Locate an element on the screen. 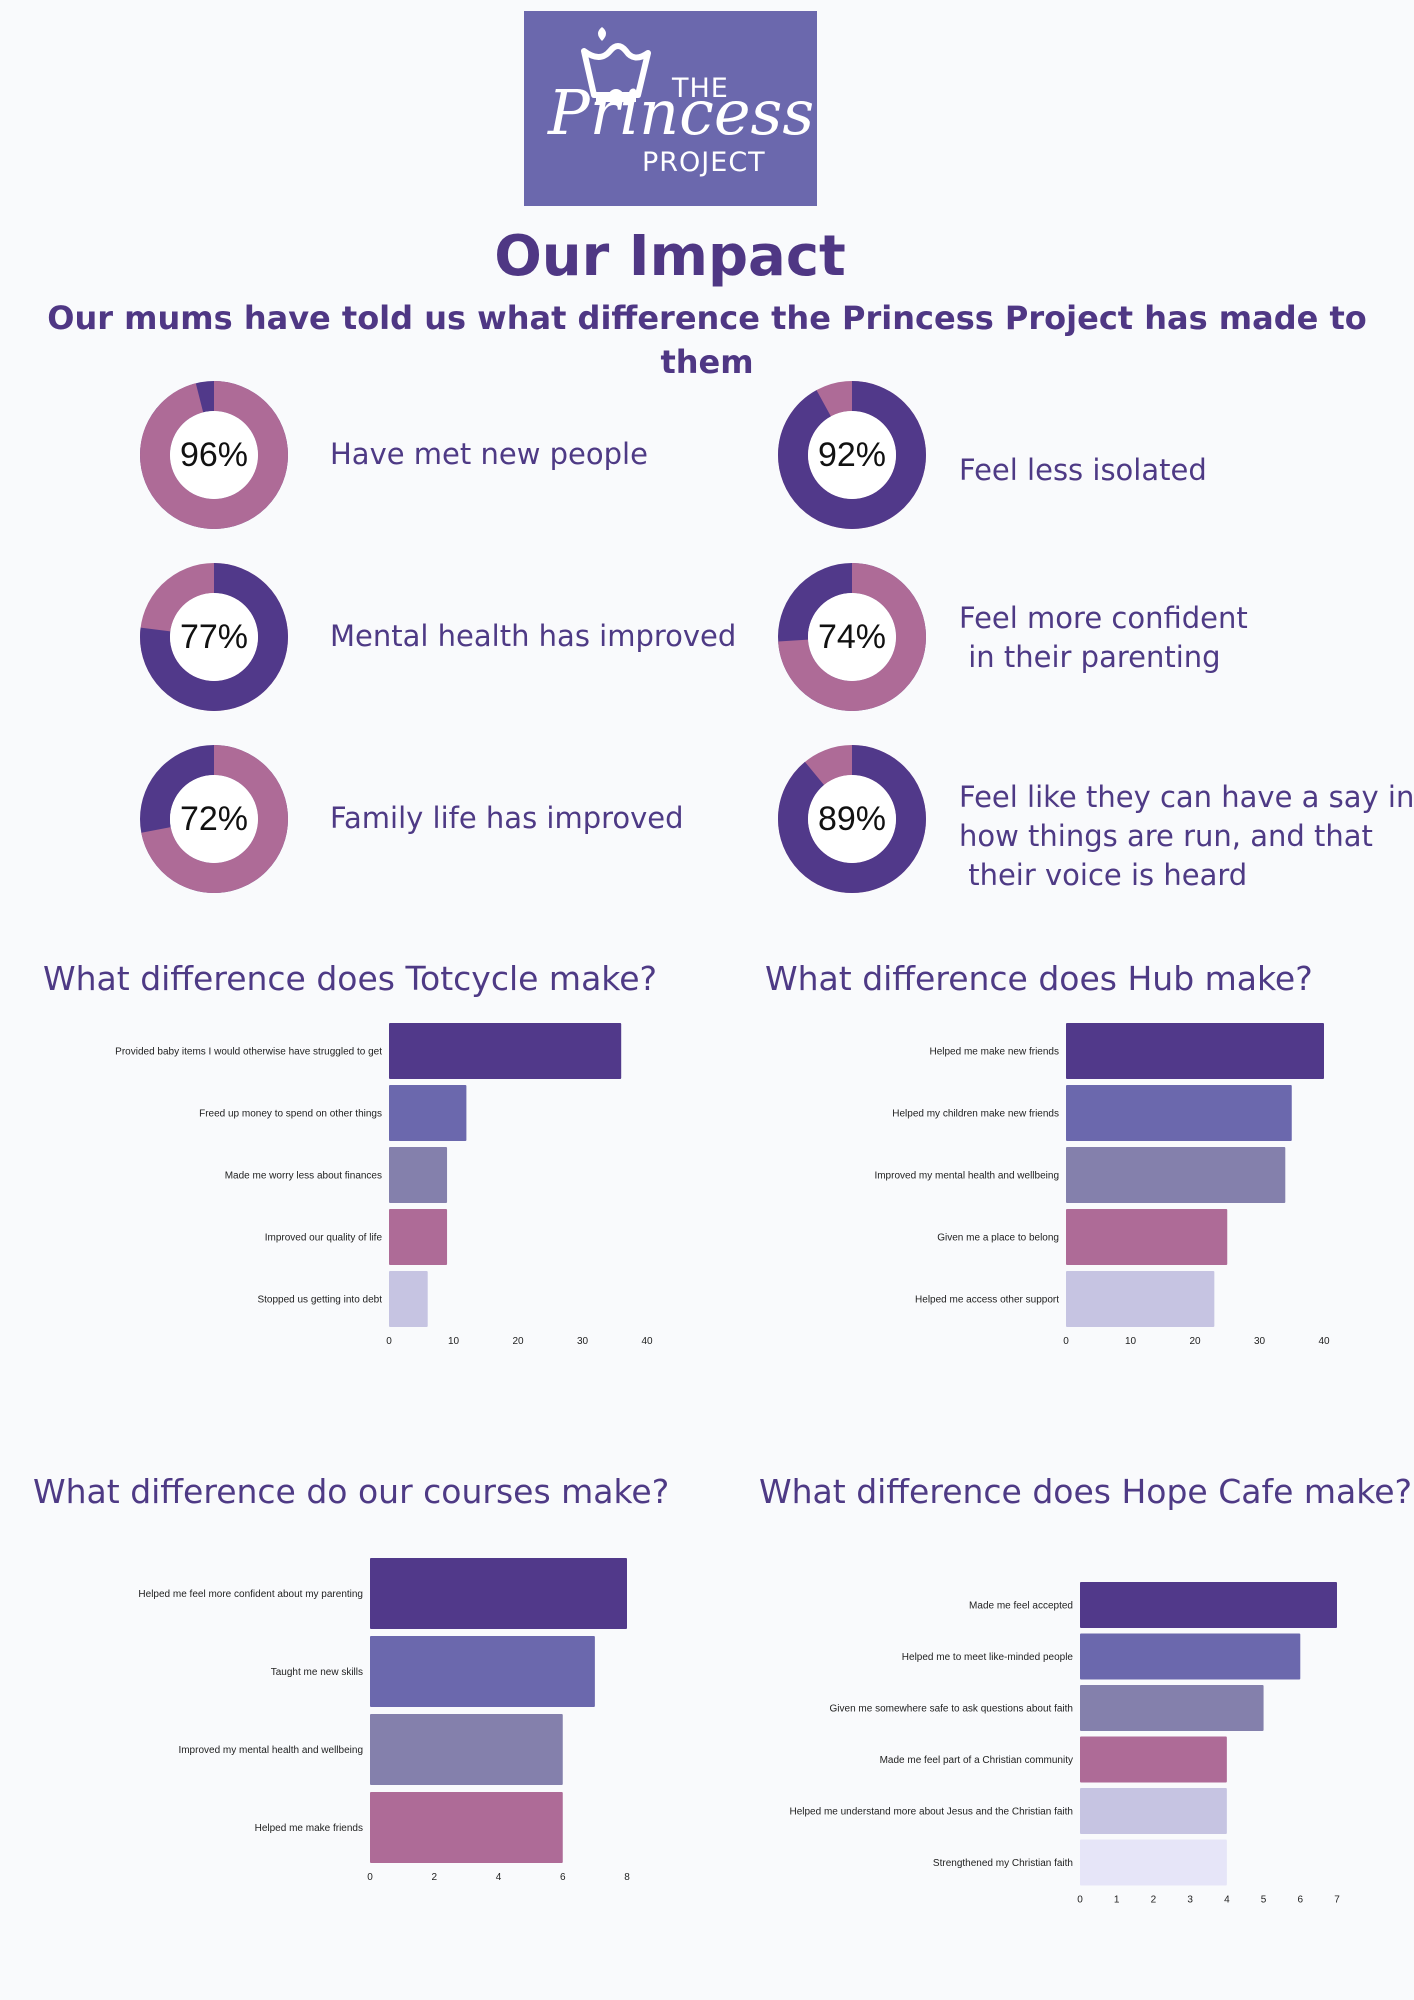 Image resolution: width=1414 pixels, height=2000 pixels. chart-title-hope-cafe: What difference does Hope Cafe make? is located at coordinates (1086, 1491).